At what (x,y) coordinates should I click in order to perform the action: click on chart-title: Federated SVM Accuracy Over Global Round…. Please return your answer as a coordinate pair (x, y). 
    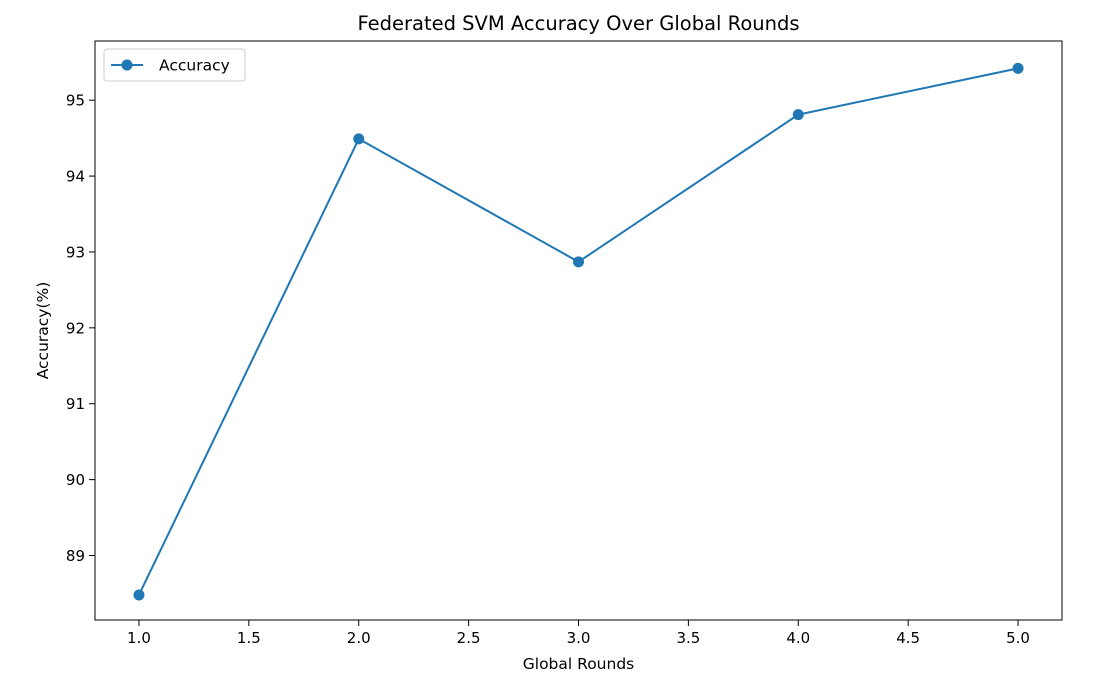
    Looking at the image, I should click on (578, 23).